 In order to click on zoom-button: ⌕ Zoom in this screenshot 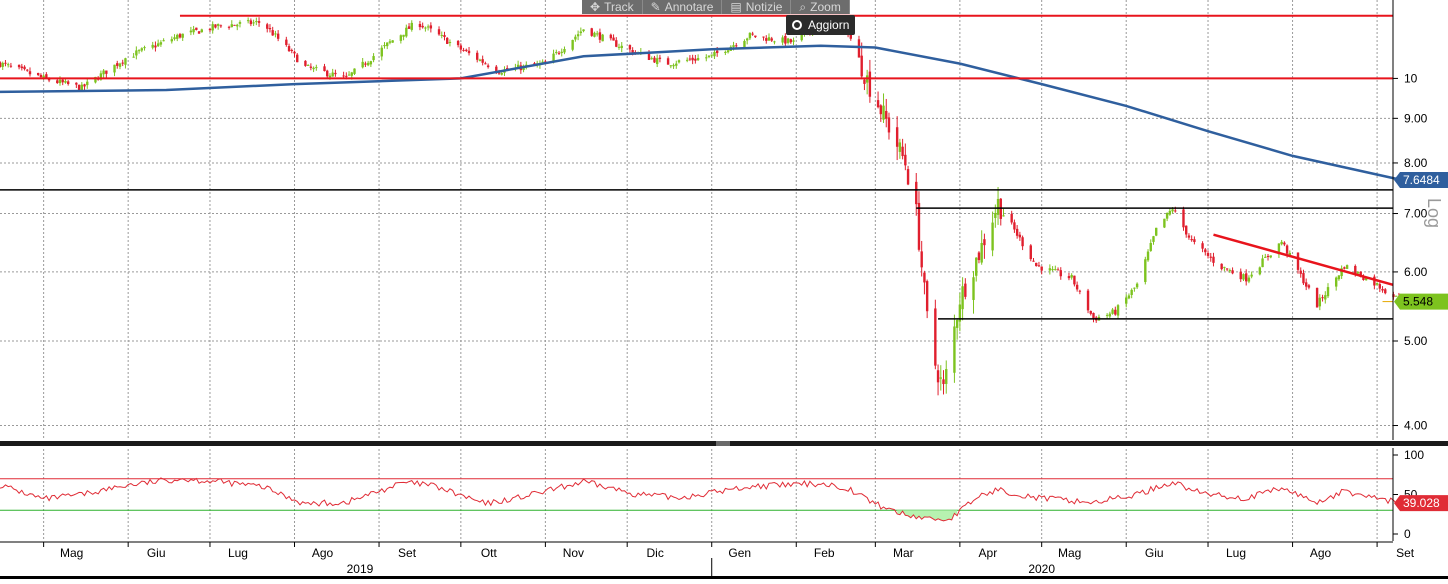, I will do `click(820, 7)`.